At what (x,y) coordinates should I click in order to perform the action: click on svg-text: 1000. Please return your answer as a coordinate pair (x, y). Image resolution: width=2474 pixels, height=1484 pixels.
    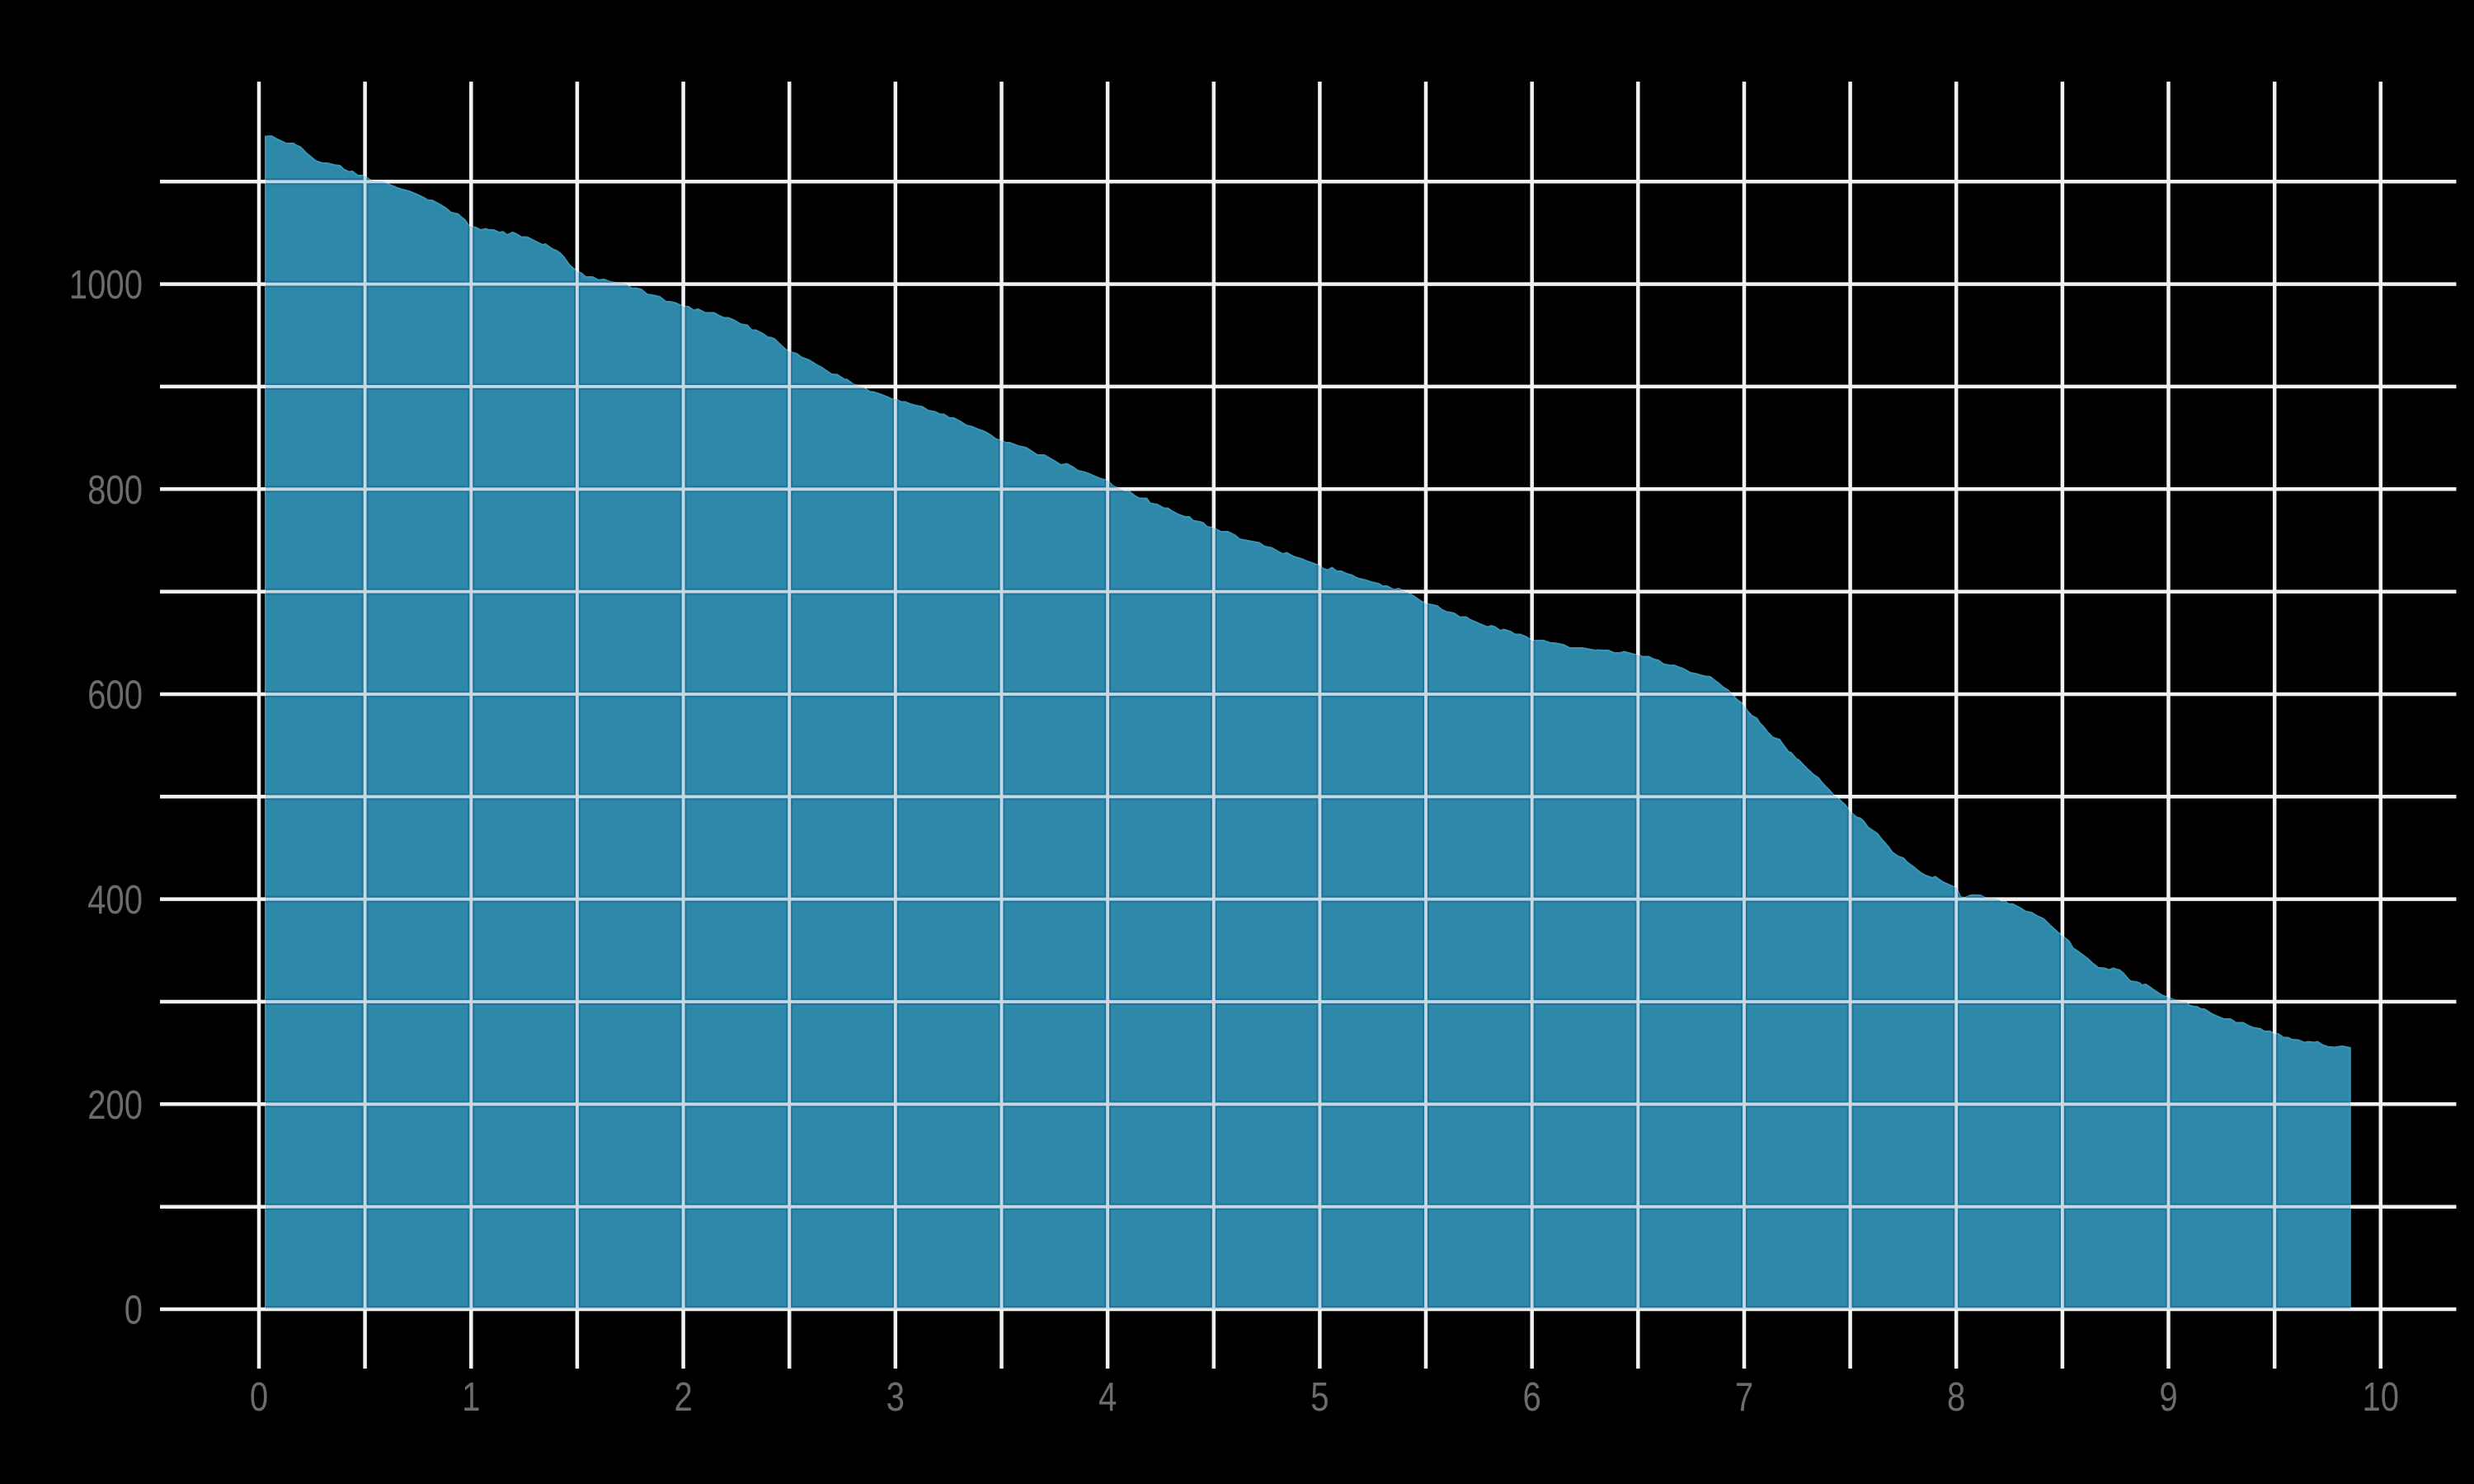
    Looking at the image, I should click on (106, 285).